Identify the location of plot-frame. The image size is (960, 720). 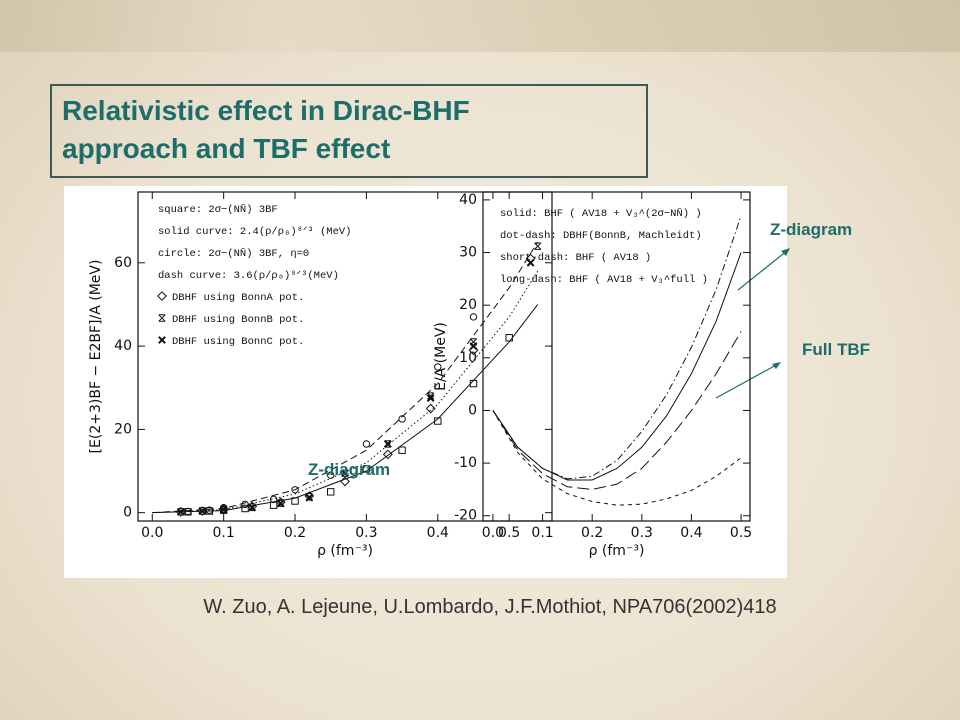
(616, 356).